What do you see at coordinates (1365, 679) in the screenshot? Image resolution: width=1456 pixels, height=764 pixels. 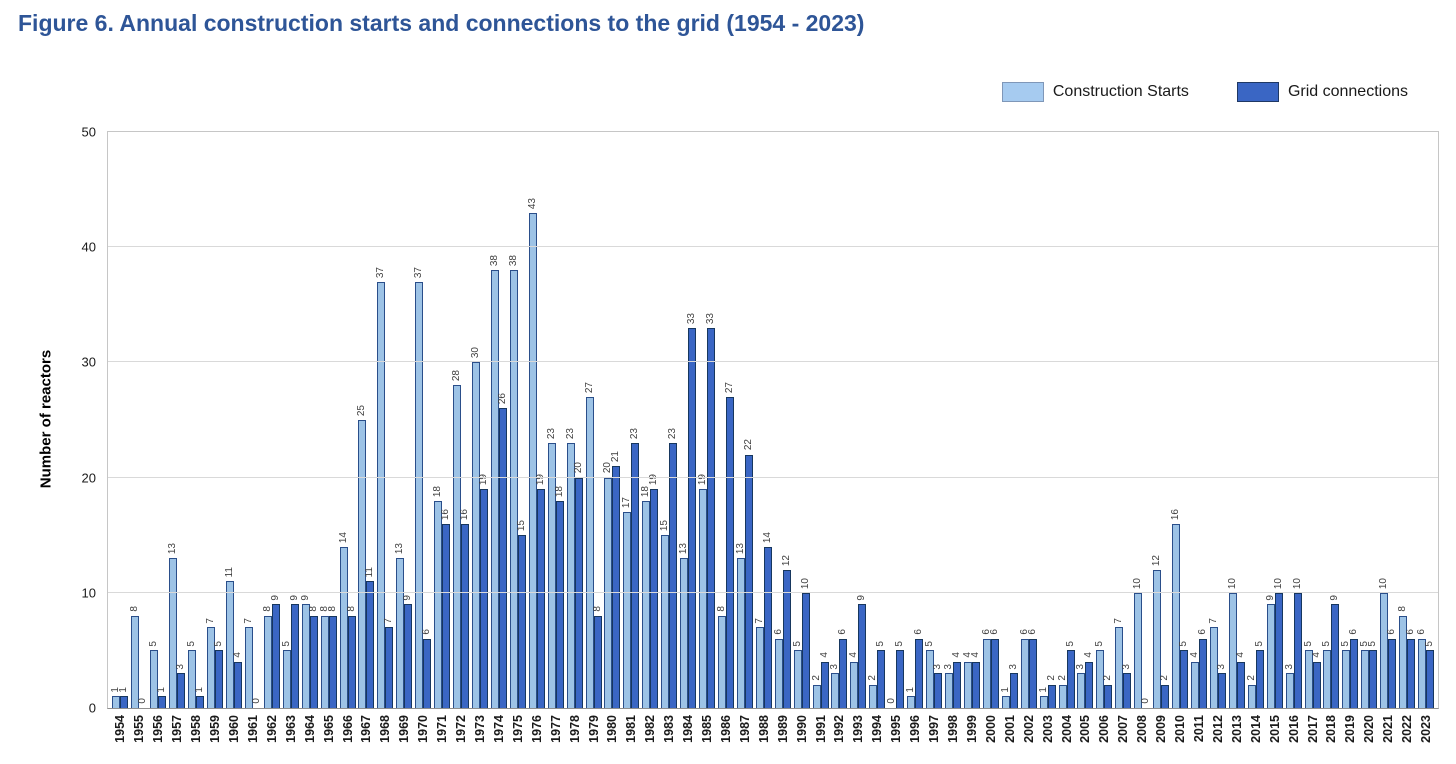 I see `bar-construction-starts-2020` at bounding box center [1365, 679].